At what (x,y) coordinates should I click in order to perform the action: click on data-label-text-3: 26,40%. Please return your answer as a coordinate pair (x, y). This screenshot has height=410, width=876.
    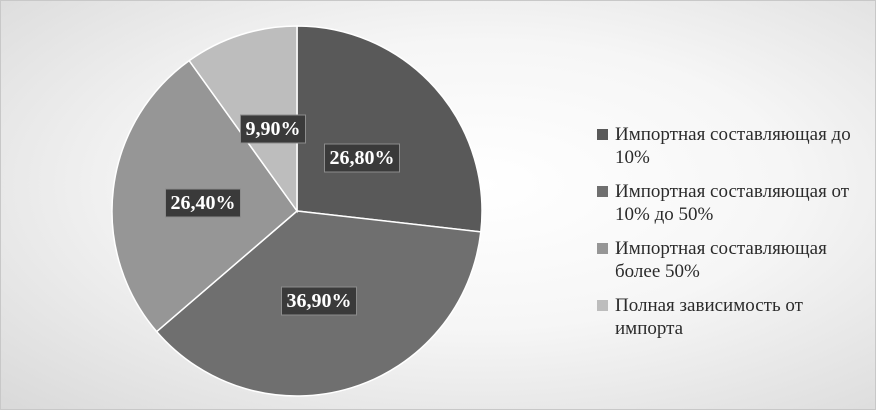
    Looking at the image, I should click on (203, 203).